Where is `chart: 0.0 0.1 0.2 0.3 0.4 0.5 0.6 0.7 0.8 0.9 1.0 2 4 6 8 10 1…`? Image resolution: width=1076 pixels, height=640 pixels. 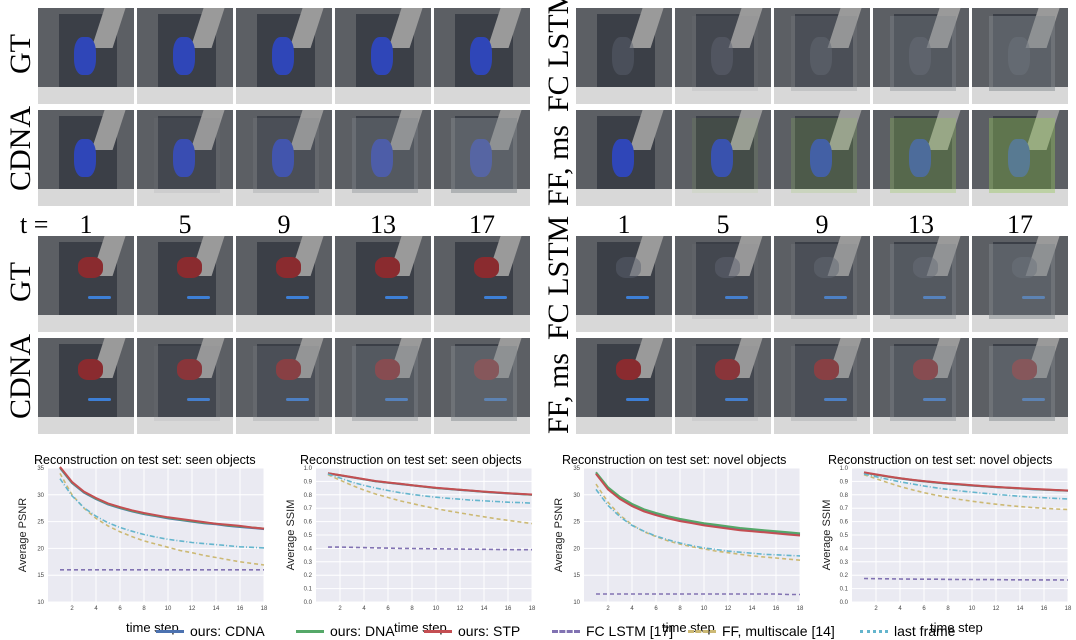 chart: 0.0 0.1 0.2 0.3 0.4 0.5 0.6 0.7 0.8 0.9 1.0 2 4 6 8 10 1… is located at coordinates (941, 537).